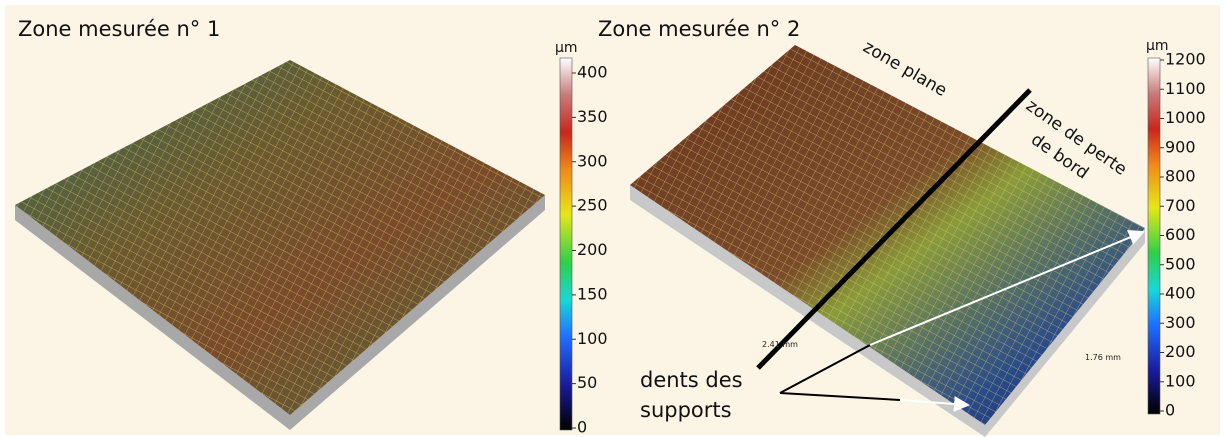 The height and width of the screenshot is (437, 1225). Describe the element at coordinates (119, 29) in the screenshot. I see `panel-title: Zone mesurée n° 1` at that location.